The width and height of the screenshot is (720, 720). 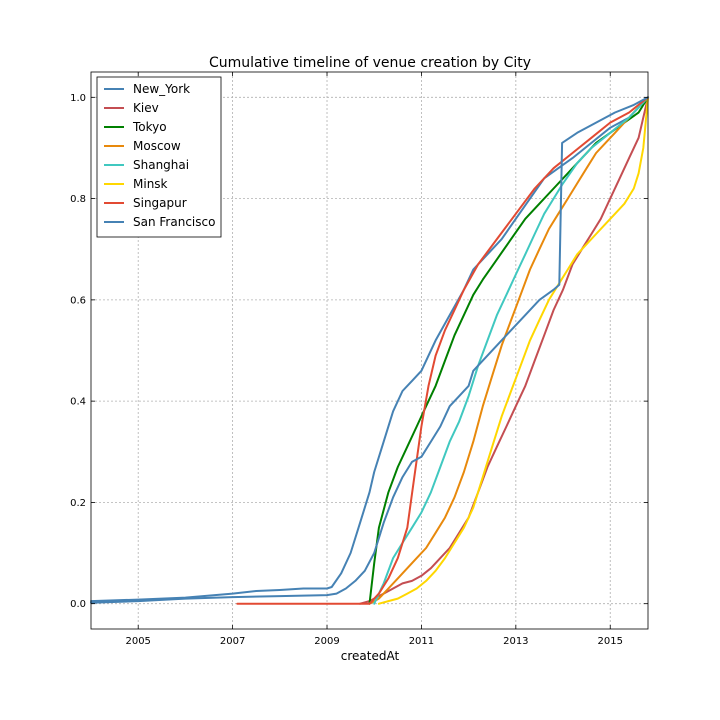 I want to click on legend-box, so click(x=159, y=157).